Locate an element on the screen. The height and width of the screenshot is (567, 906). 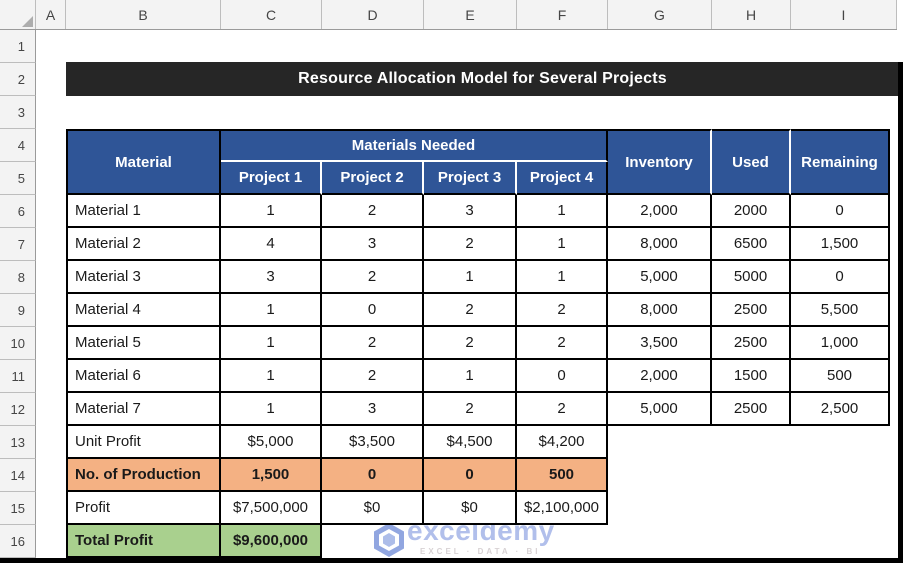
cell-material-3-project-4: 1 is located at coordinates (562, 277).